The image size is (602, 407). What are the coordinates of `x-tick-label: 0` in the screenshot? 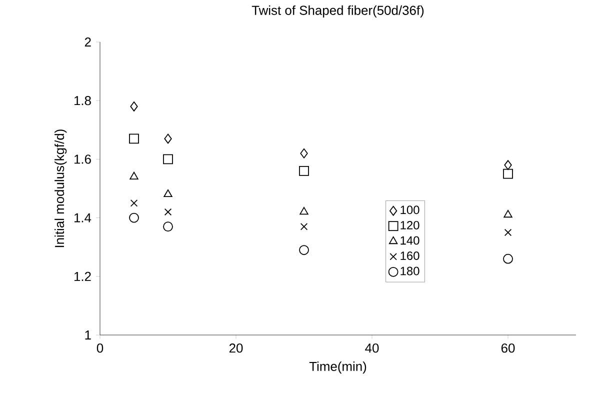 It's located at (100, 348).